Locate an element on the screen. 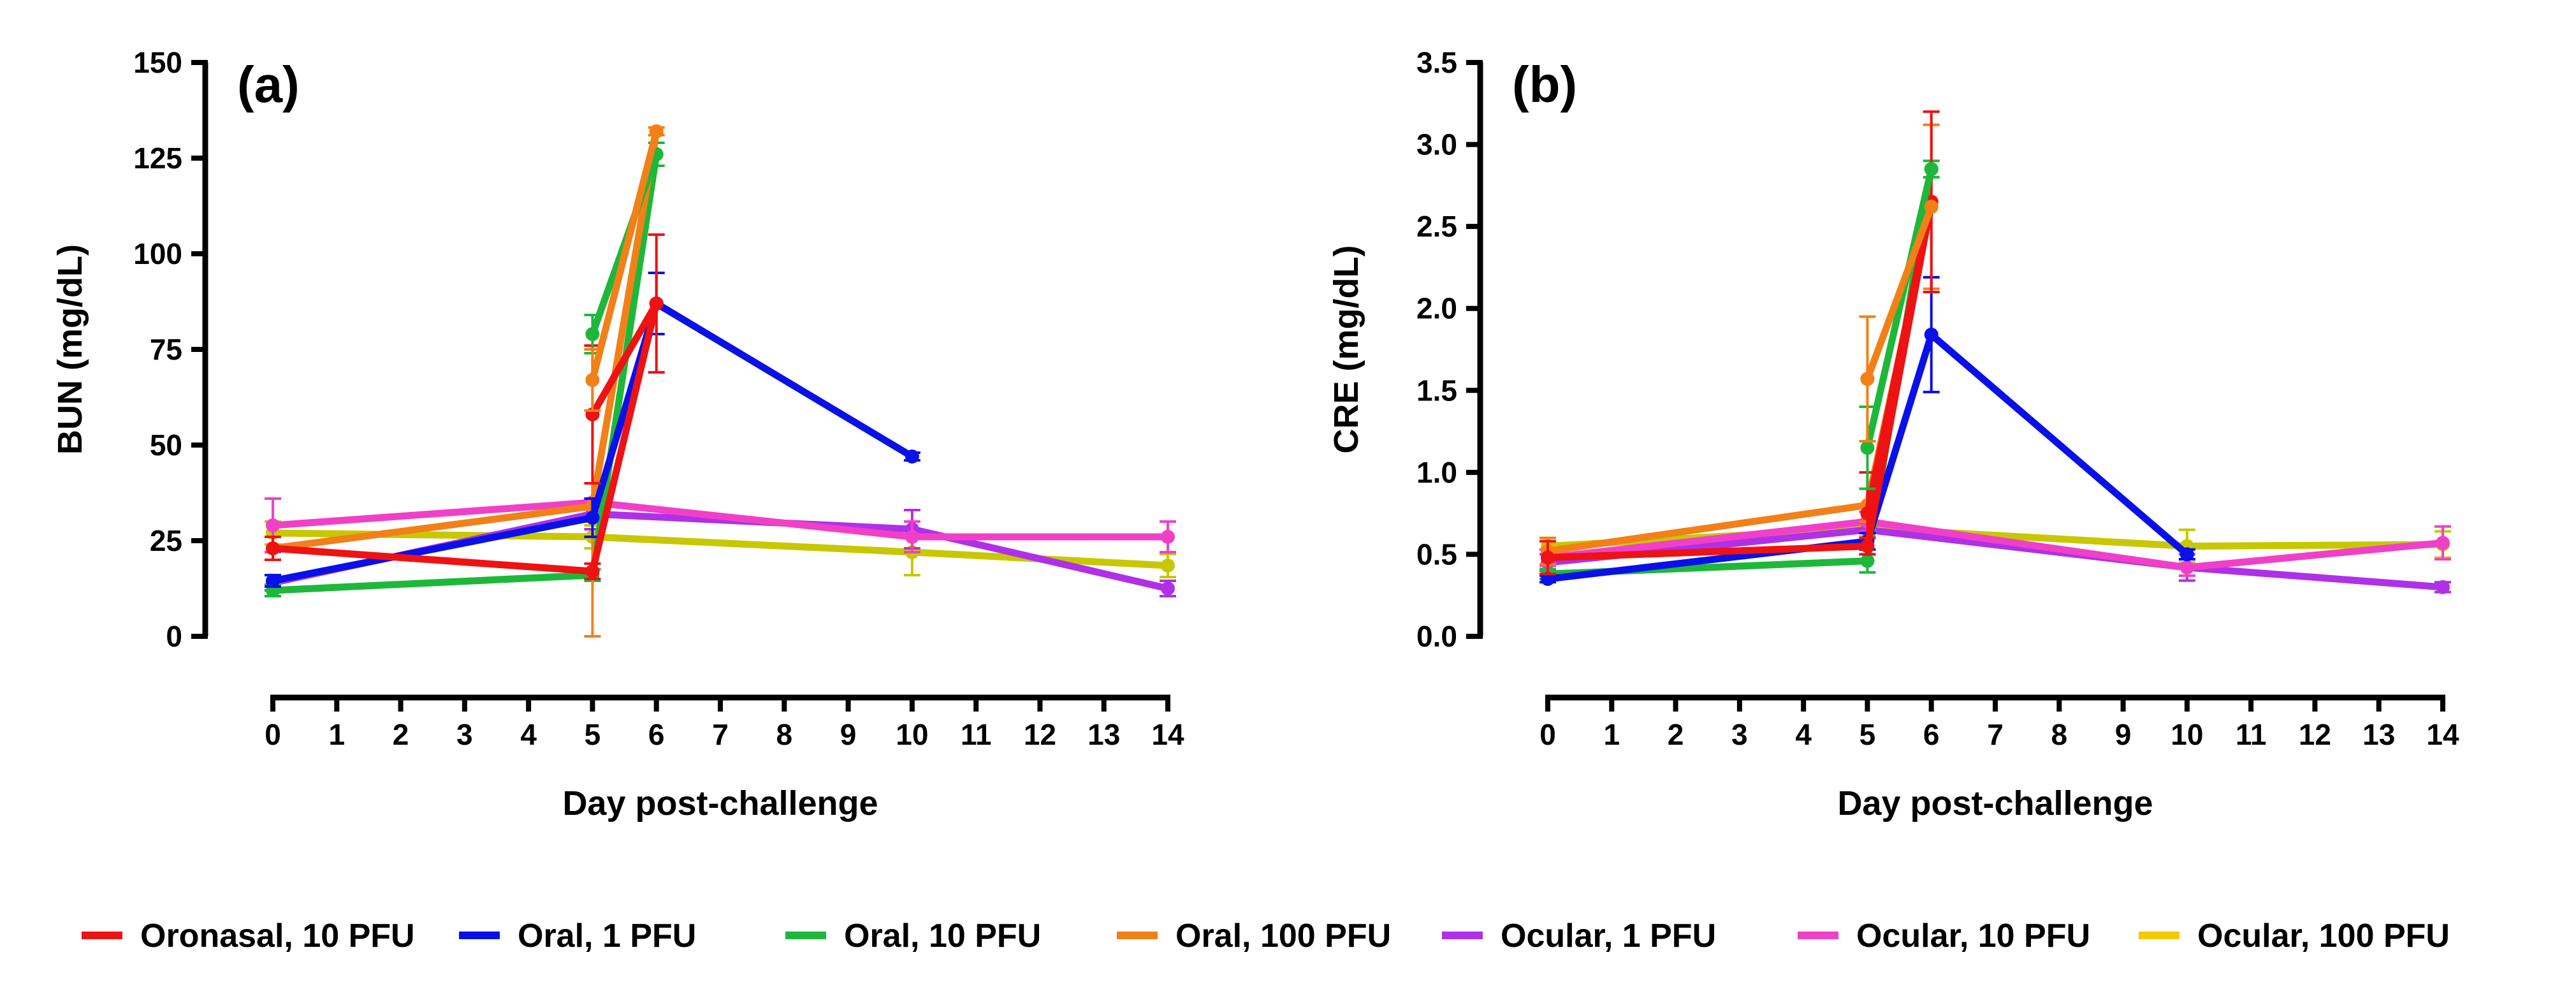 The image size is (2576, 987). legend-item: Oral, 100 PFU is located at coordinates (1254, 936).